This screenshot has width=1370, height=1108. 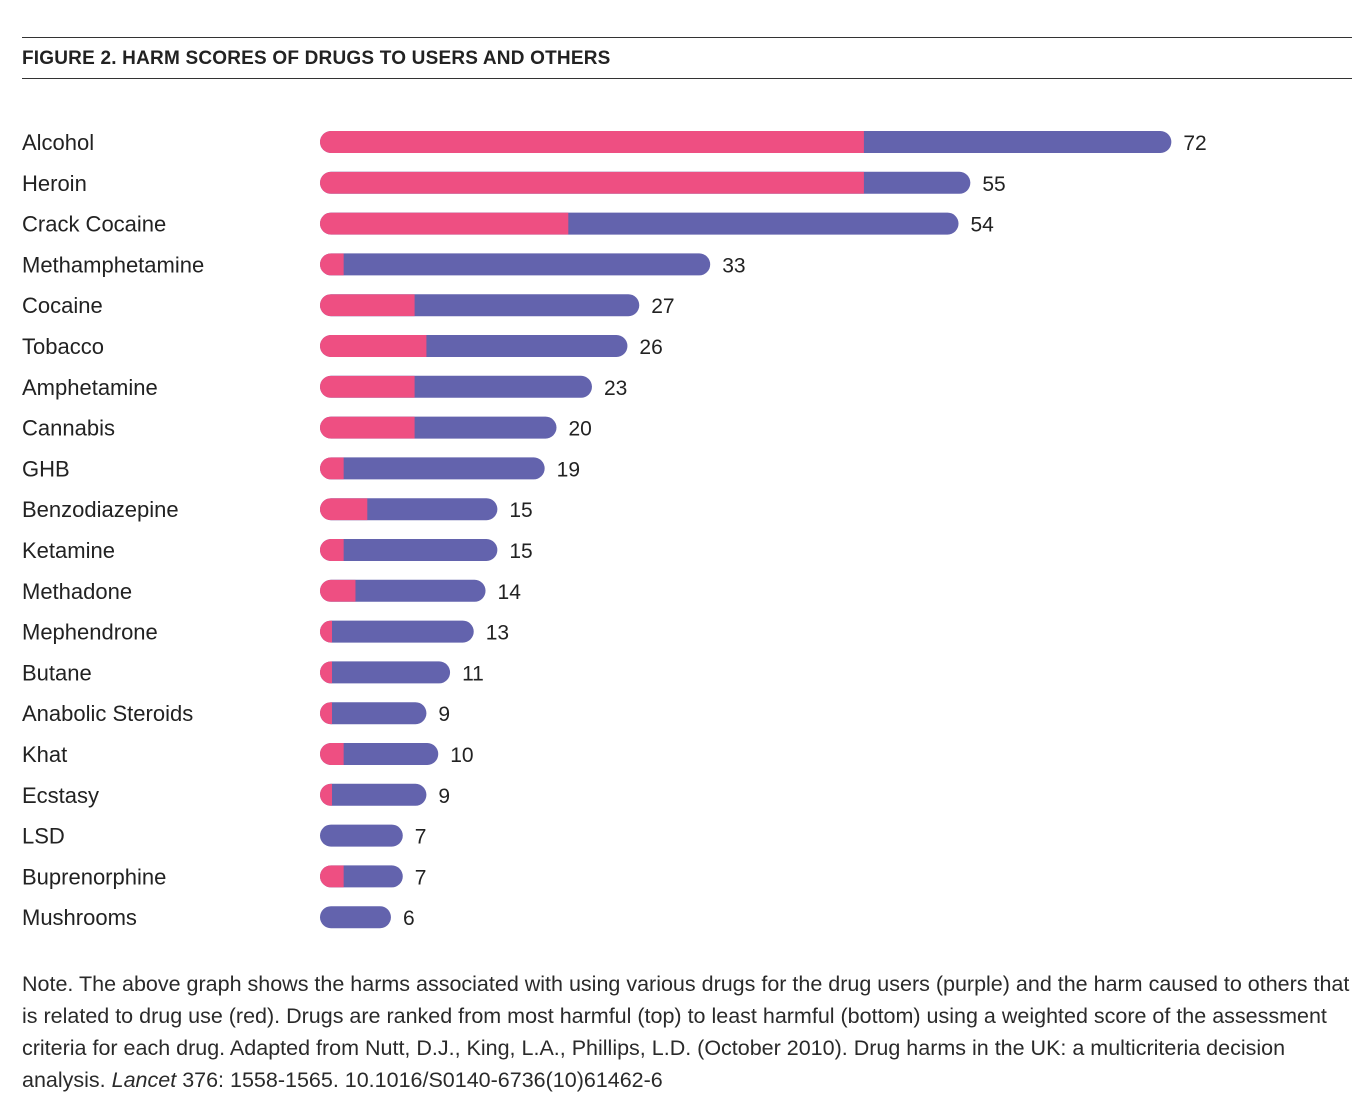 I want to click on category-label: Alcohol, so click(x=58, y=142).